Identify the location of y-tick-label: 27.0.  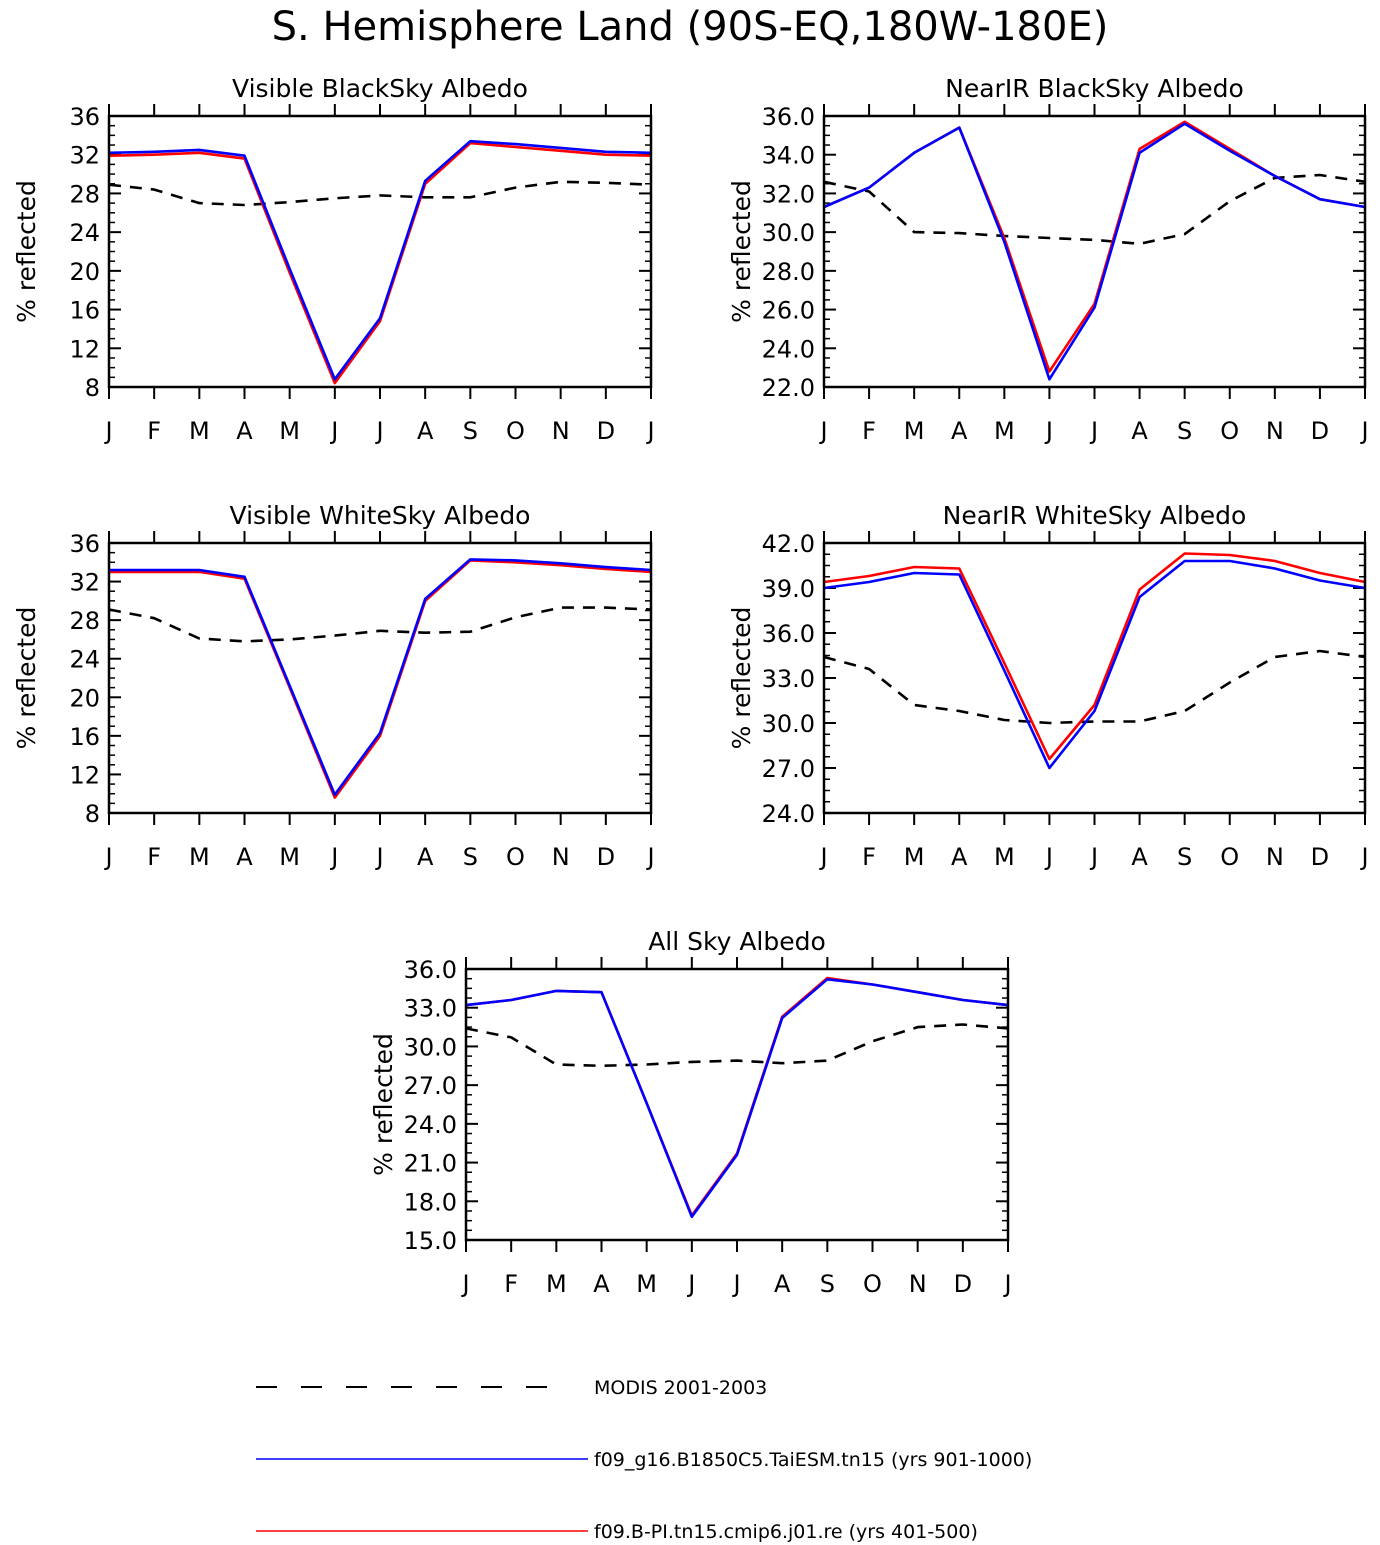
(430, 1086).